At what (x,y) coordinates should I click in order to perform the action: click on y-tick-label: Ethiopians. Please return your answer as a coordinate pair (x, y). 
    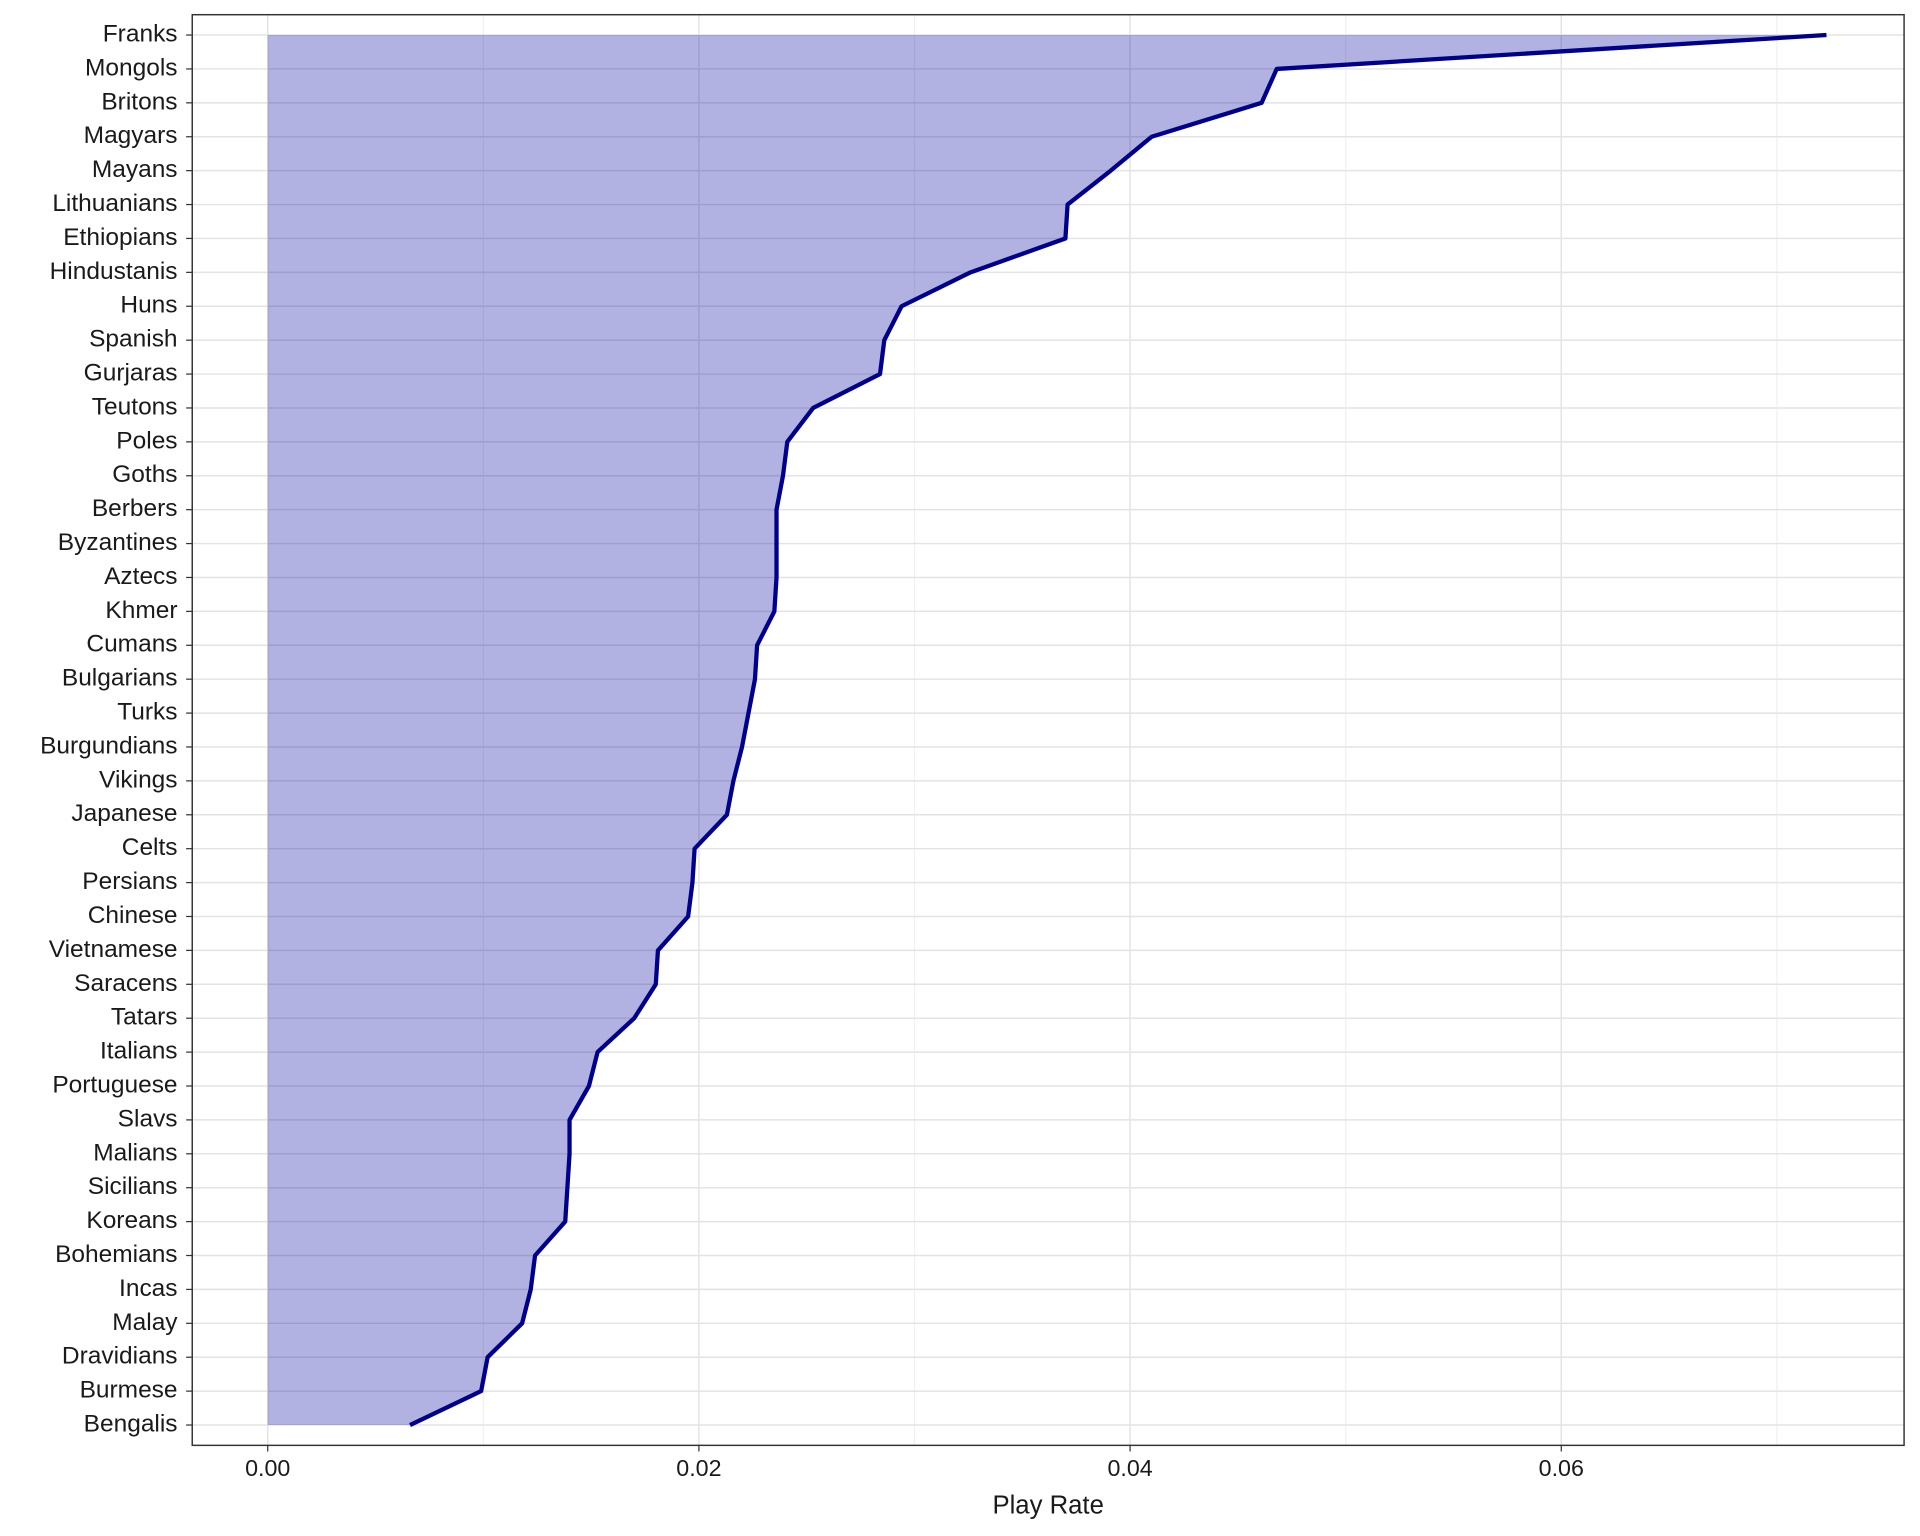
    Looking at the image, I should click on (120, 237).